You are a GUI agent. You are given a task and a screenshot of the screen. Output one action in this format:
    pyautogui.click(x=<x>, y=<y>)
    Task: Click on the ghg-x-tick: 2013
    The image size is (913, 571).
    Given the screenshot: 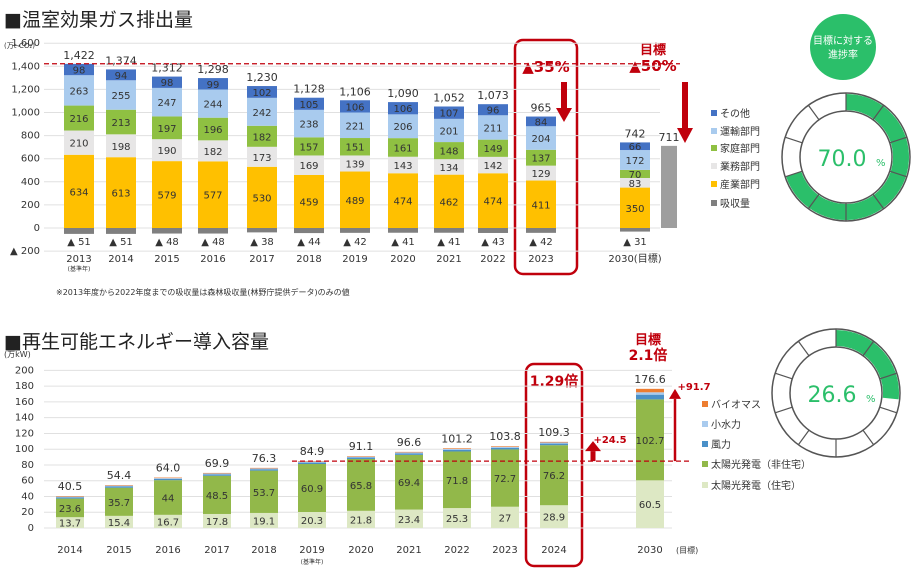 What is the action you would take?
    pyautogui.click(x=78, y=259)
    